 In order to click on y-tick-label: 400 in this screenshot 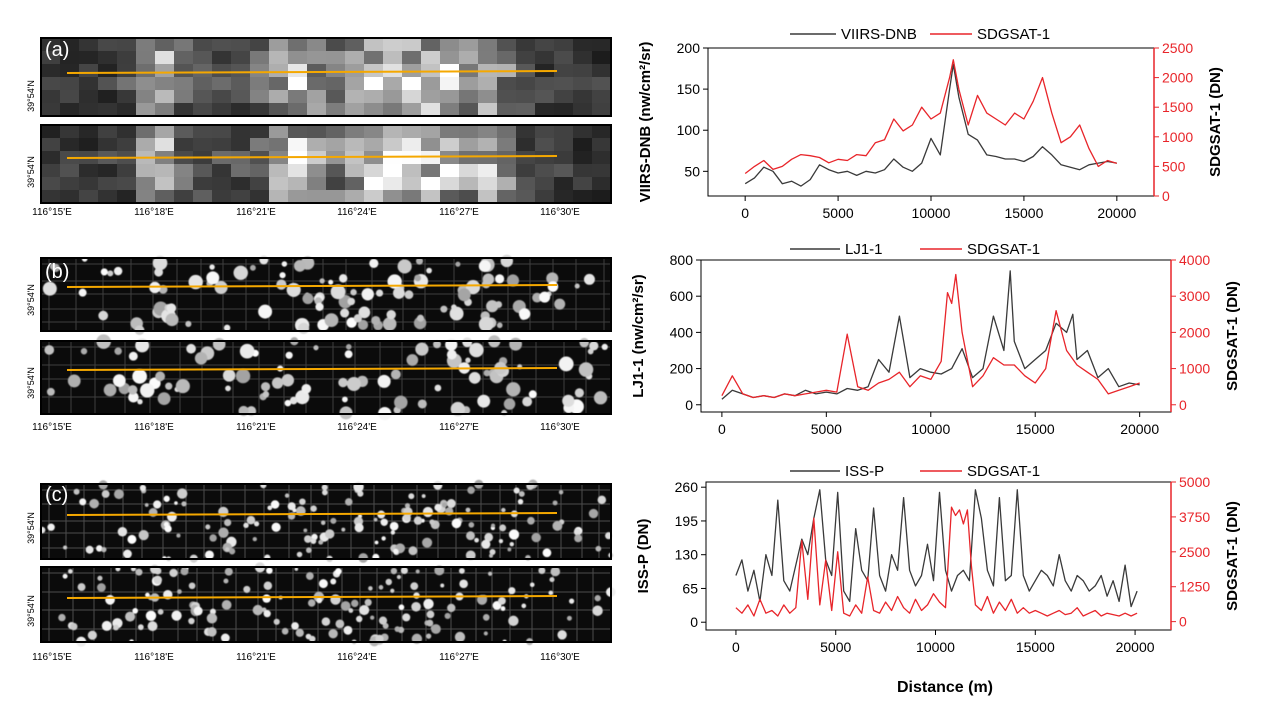, I will do `click(682, 332)`.